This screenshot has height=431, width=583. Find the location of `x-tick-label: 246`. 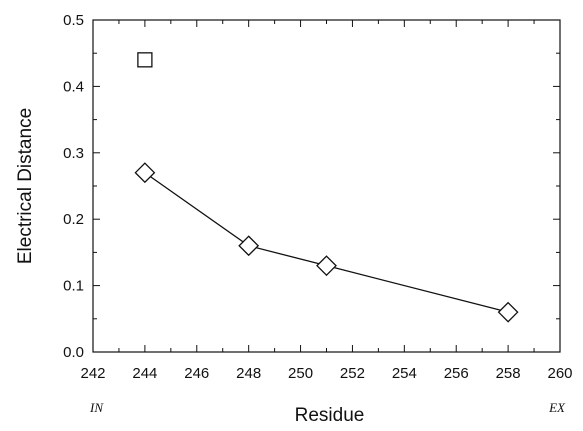

x-tick-label: 246 is located at coordinates (196, 373).